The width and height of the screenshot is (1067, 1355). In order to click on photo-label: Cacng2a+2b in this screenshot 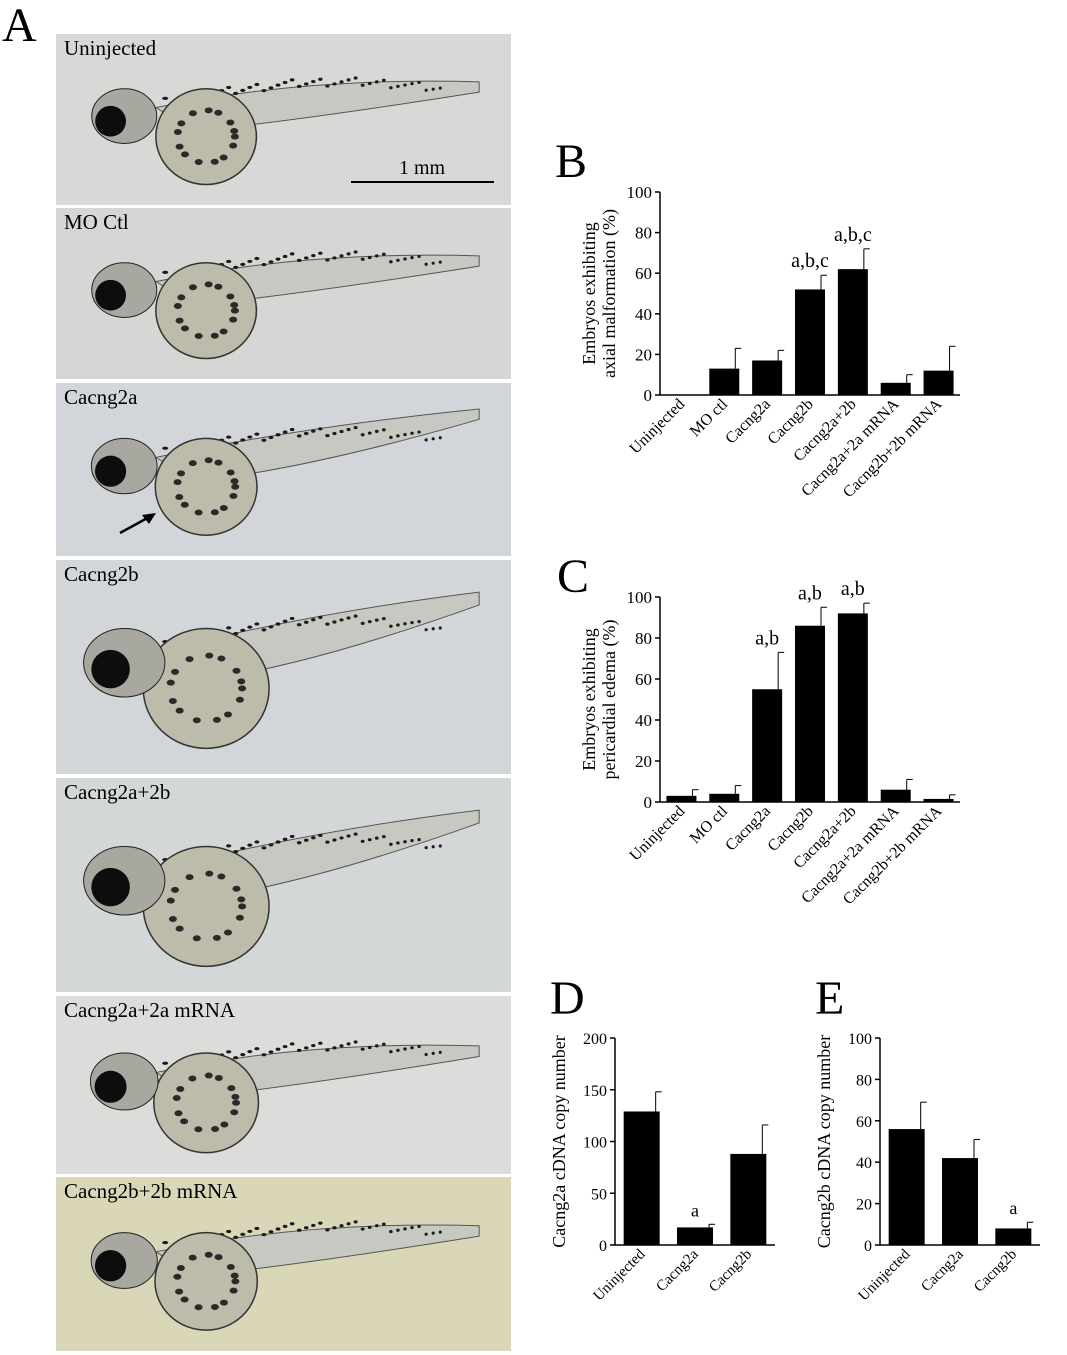, I will do `click(117, 792)`.